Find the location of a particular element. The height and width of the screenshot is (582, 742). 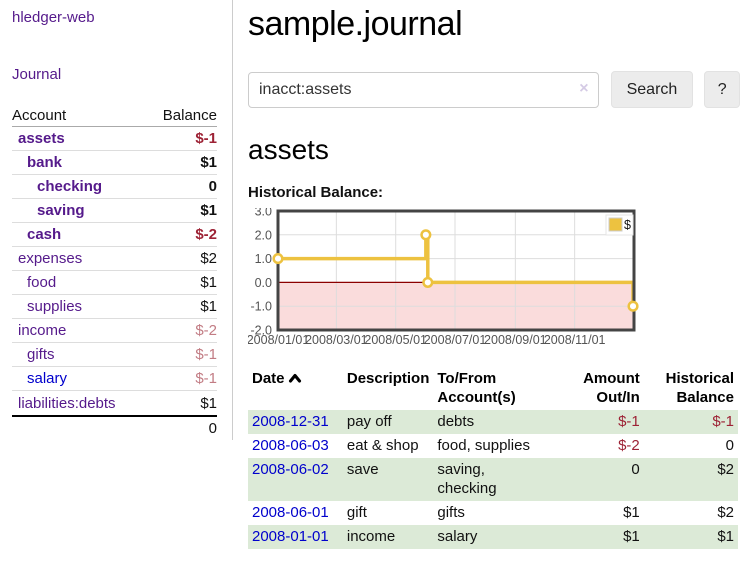

account-row: bank $1 is located at coordinates (114, 163).